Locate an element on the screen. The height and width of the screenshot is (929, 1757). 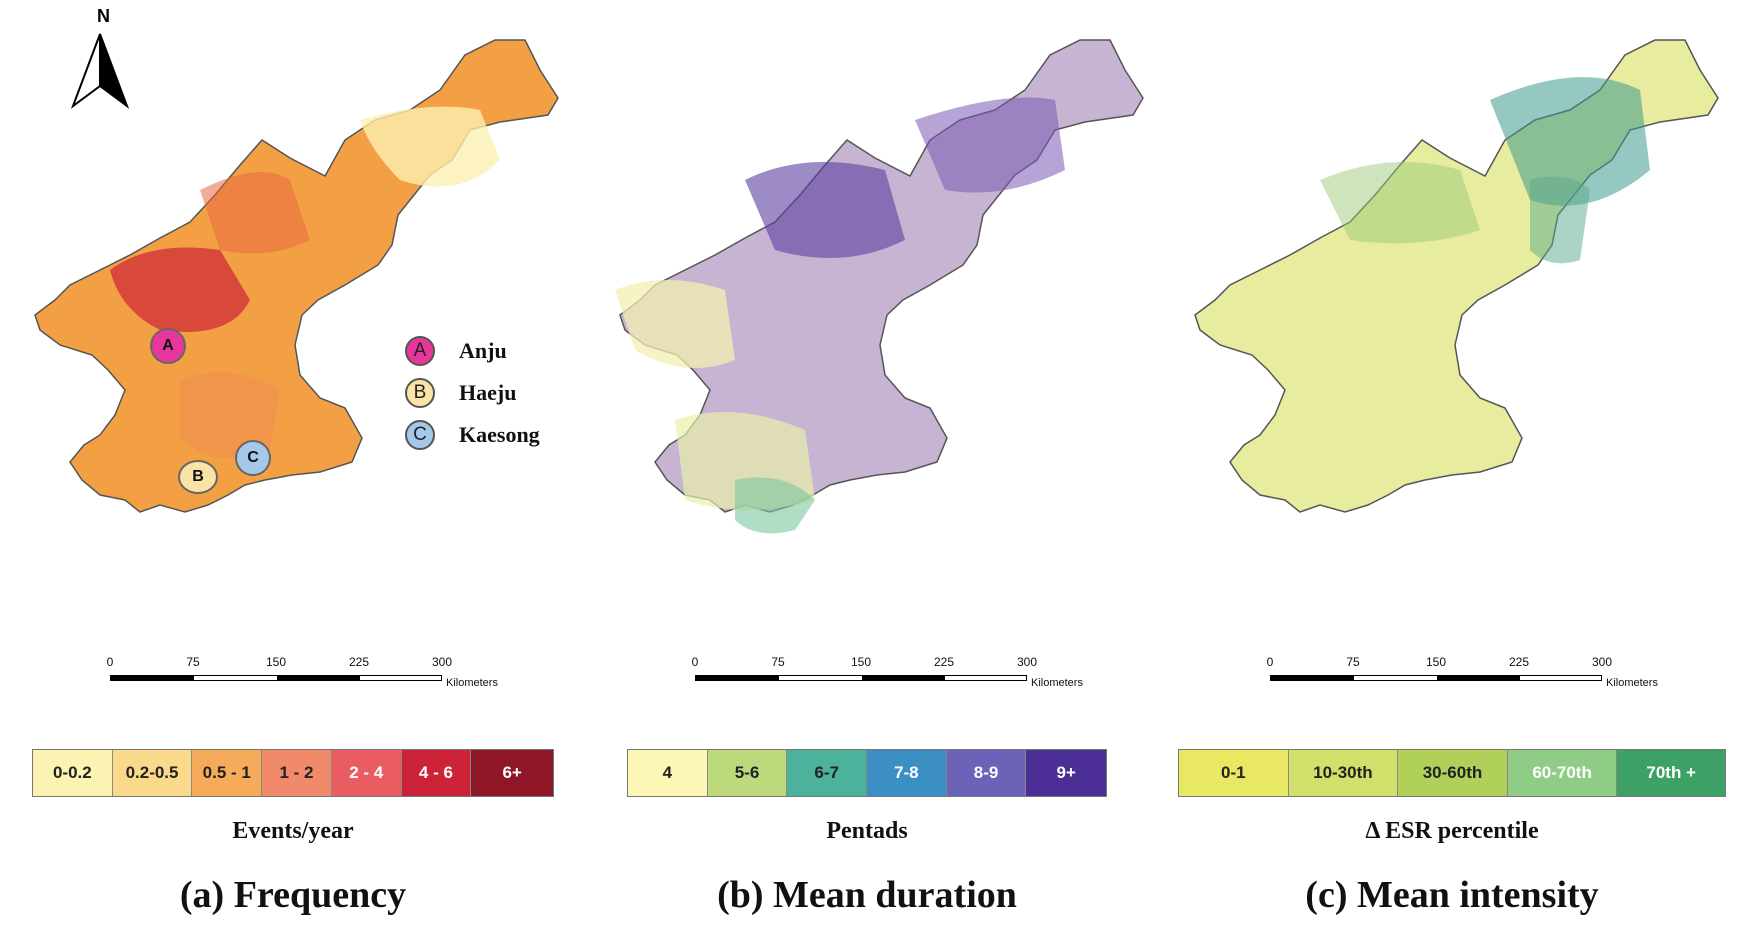
legend-cell: 60-70th is located at coordinates (1562, 773).